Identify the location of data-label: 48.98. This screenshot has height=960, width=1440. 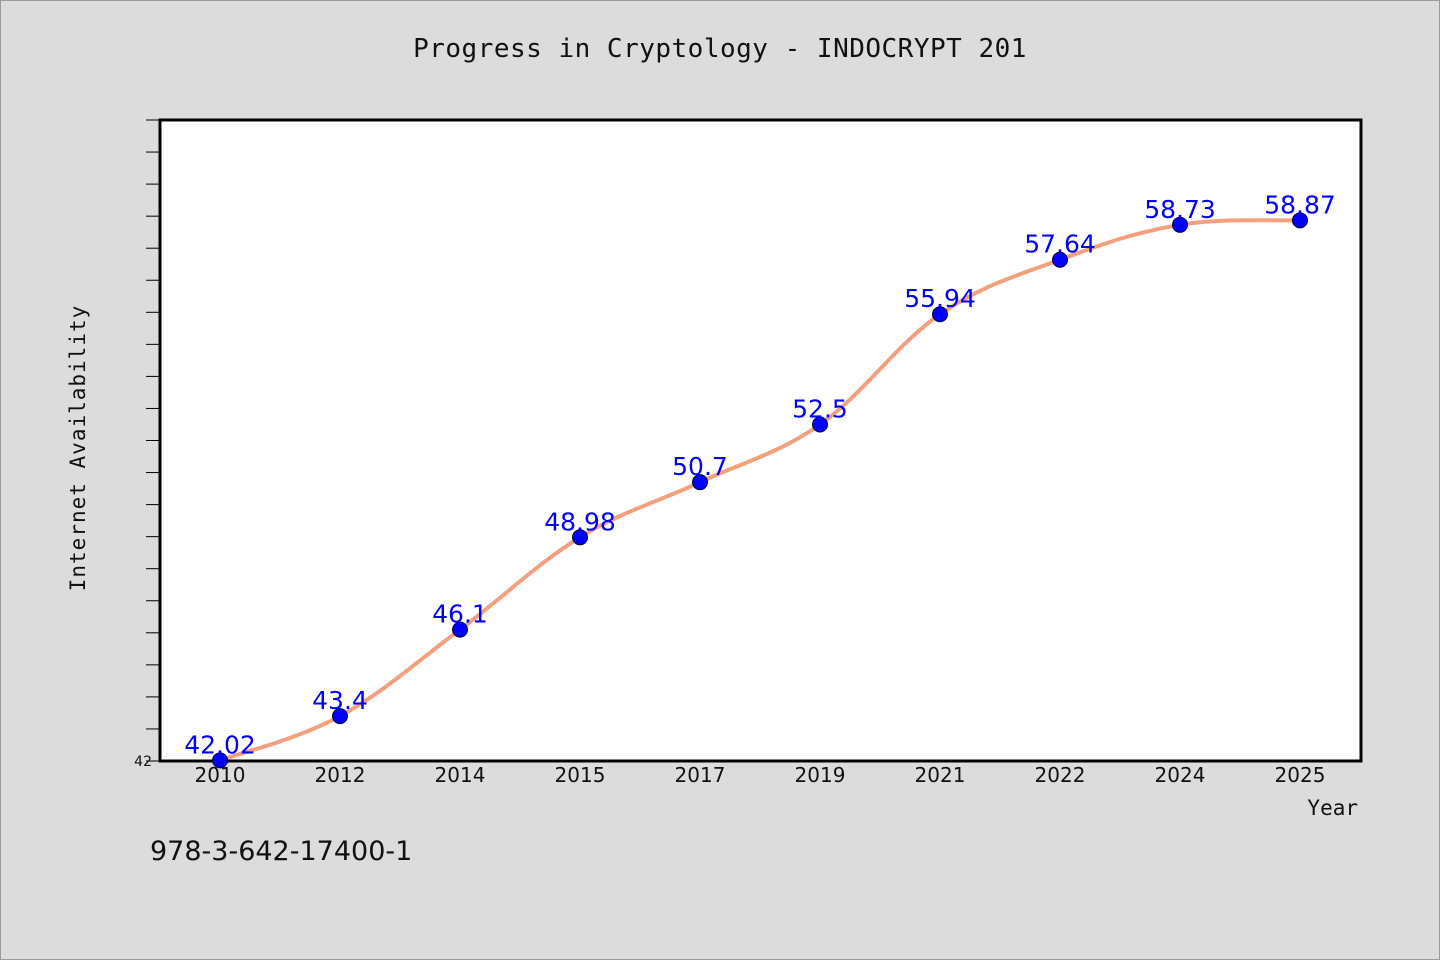
(580, 521).